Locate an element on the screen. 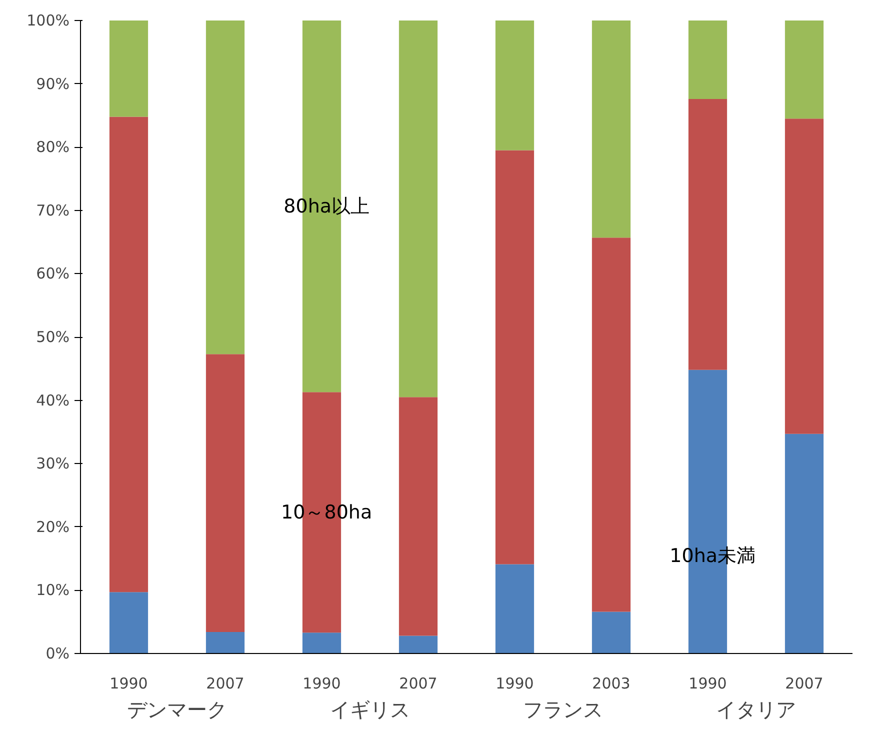  y-tick-label: 60% is located at coordinates (53, 273).